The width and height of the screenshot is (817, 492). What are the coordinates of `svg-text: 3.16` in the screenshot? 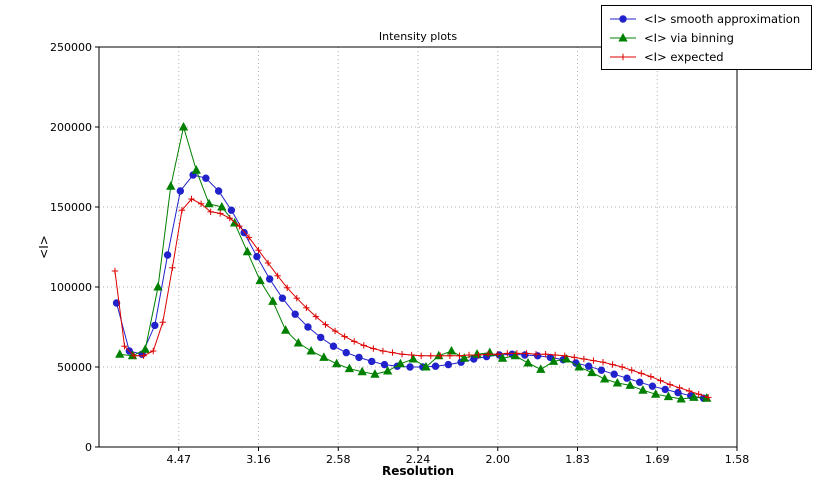 It's located at (258, 459).